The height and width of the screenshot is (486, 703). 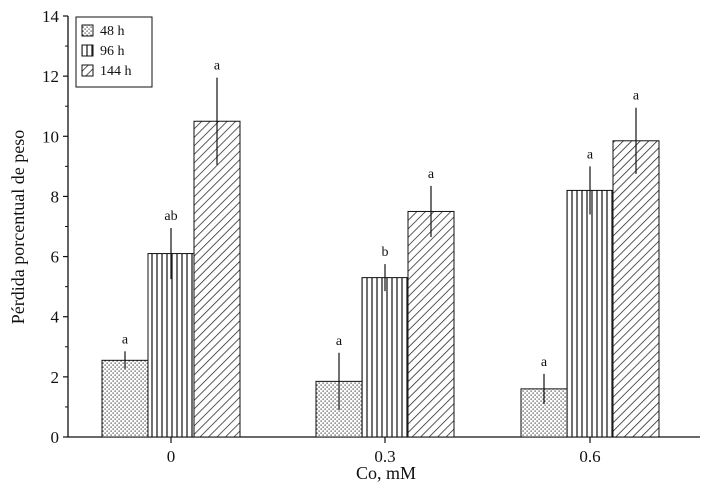 What do you see at coordinates (385, 357) in the screenshot?
I see `bar-96h-0.3` at bounding box center [385, 357].